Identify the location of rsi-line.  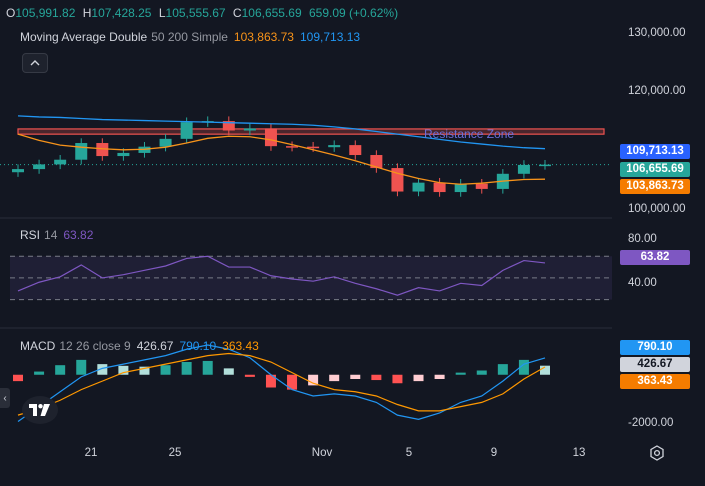
(281, 275).